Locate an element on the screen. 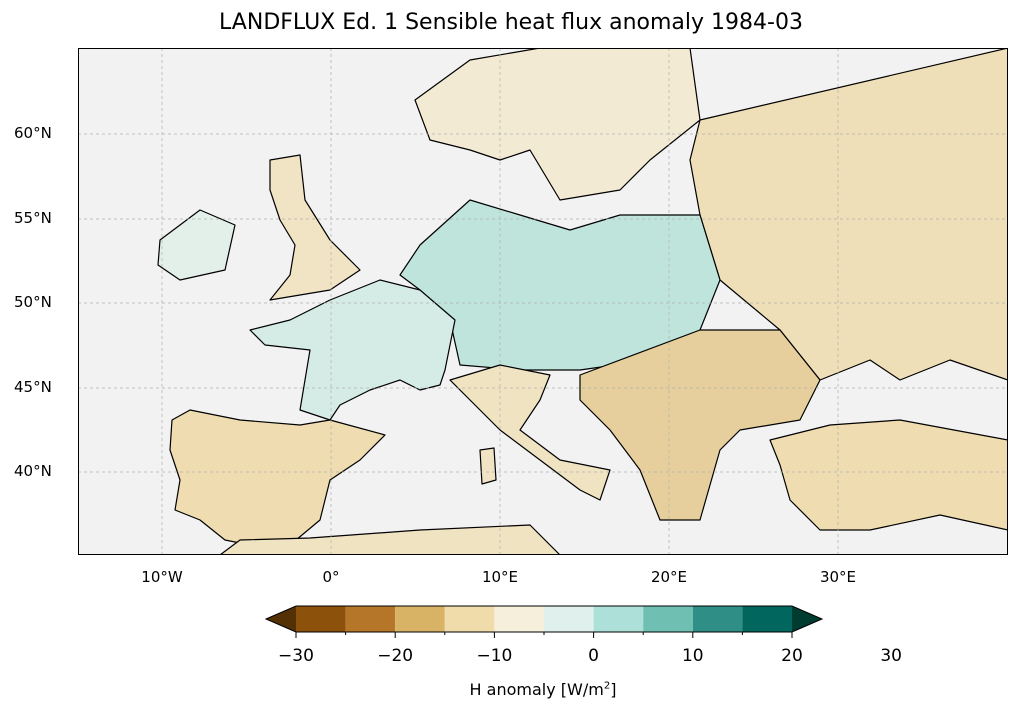 This screenshot has width=1022, height=718. lon-label: 10°W is located at coordinates (162, 577).